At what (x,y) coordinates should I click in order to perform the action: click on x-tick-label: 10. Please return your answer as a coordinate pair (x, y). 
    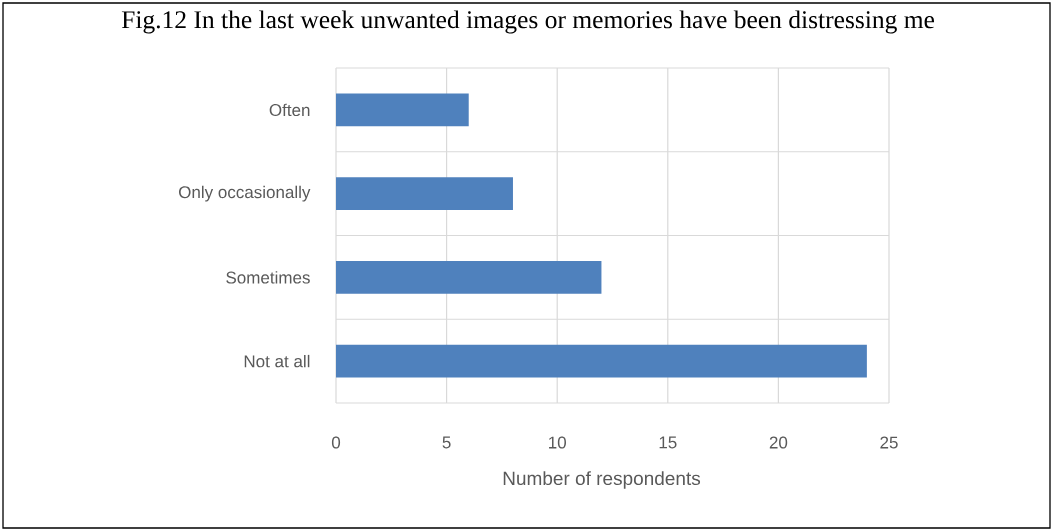
    Looking at the image, I should click on (557, 442).